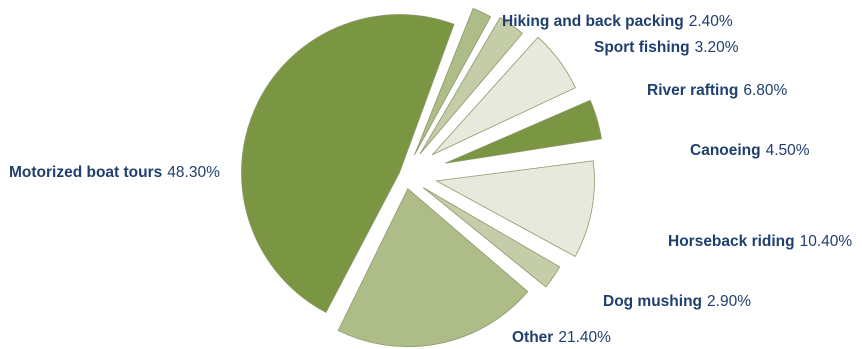 Image resolution: width=862 pixels, height=349 pixels. Describe the element at coordinates (593, 21) in the screenshot. I see `slice-label-name: Hiking and back packing` at that location.